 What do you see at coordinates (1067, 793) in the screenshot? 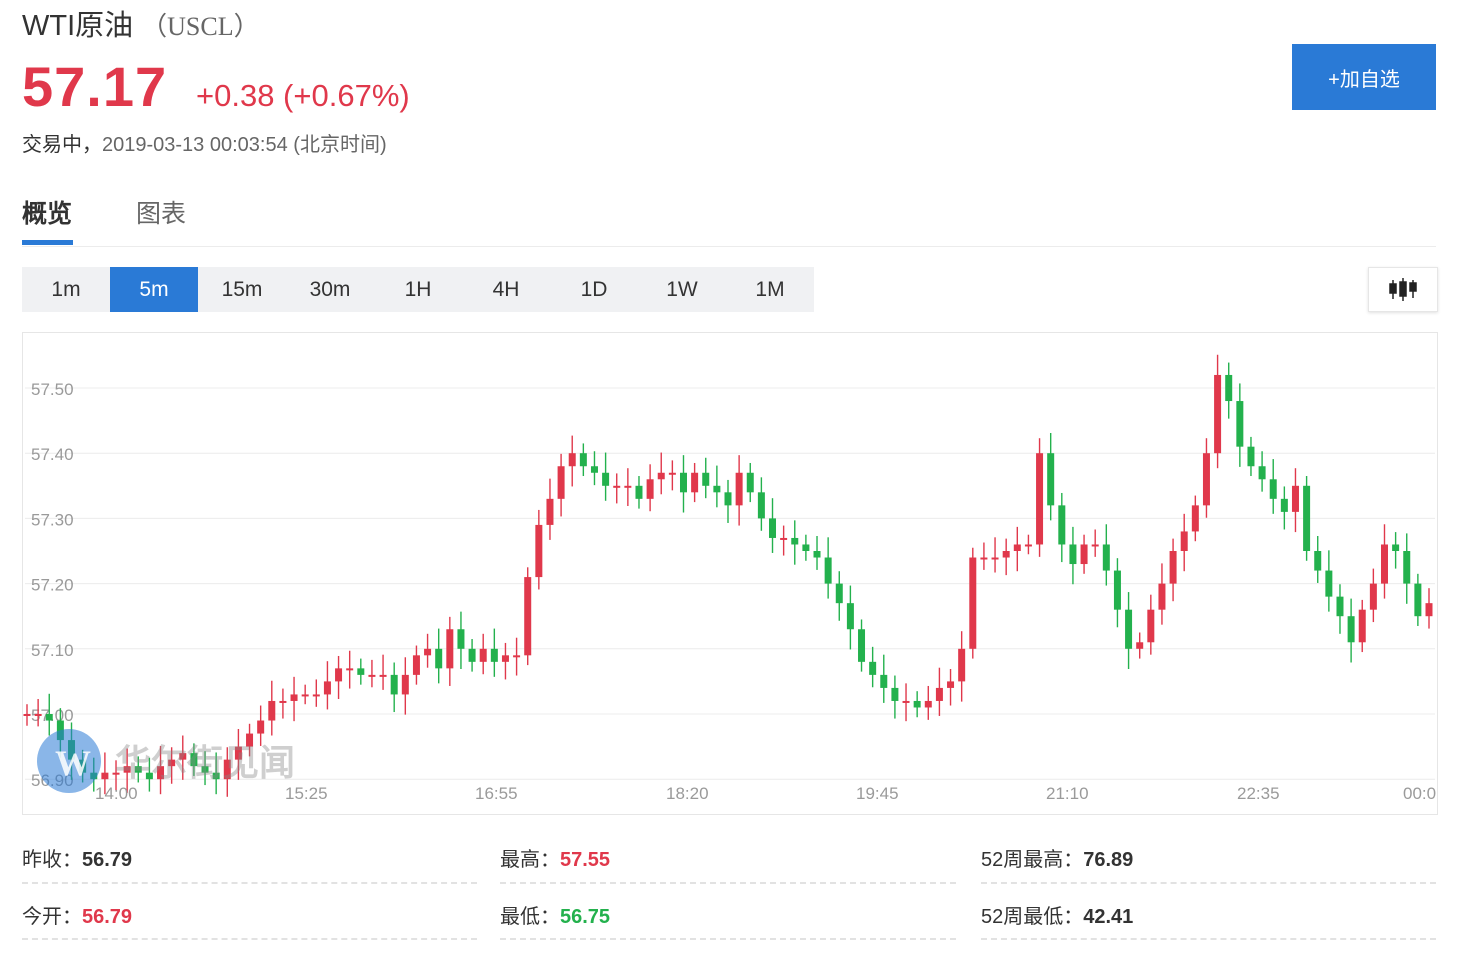
I see `x-tick-label: 21:10` at bounding box center [1067, 793].